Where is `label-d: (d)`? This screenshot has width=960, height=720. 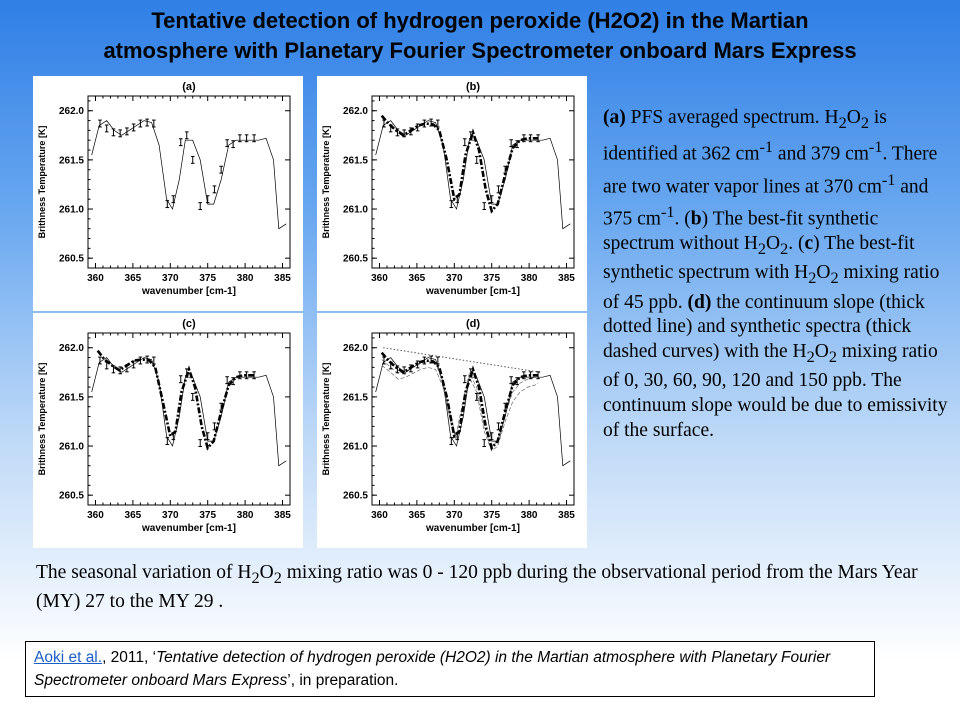 label-d: (d) is located at coordinates (699, 302).